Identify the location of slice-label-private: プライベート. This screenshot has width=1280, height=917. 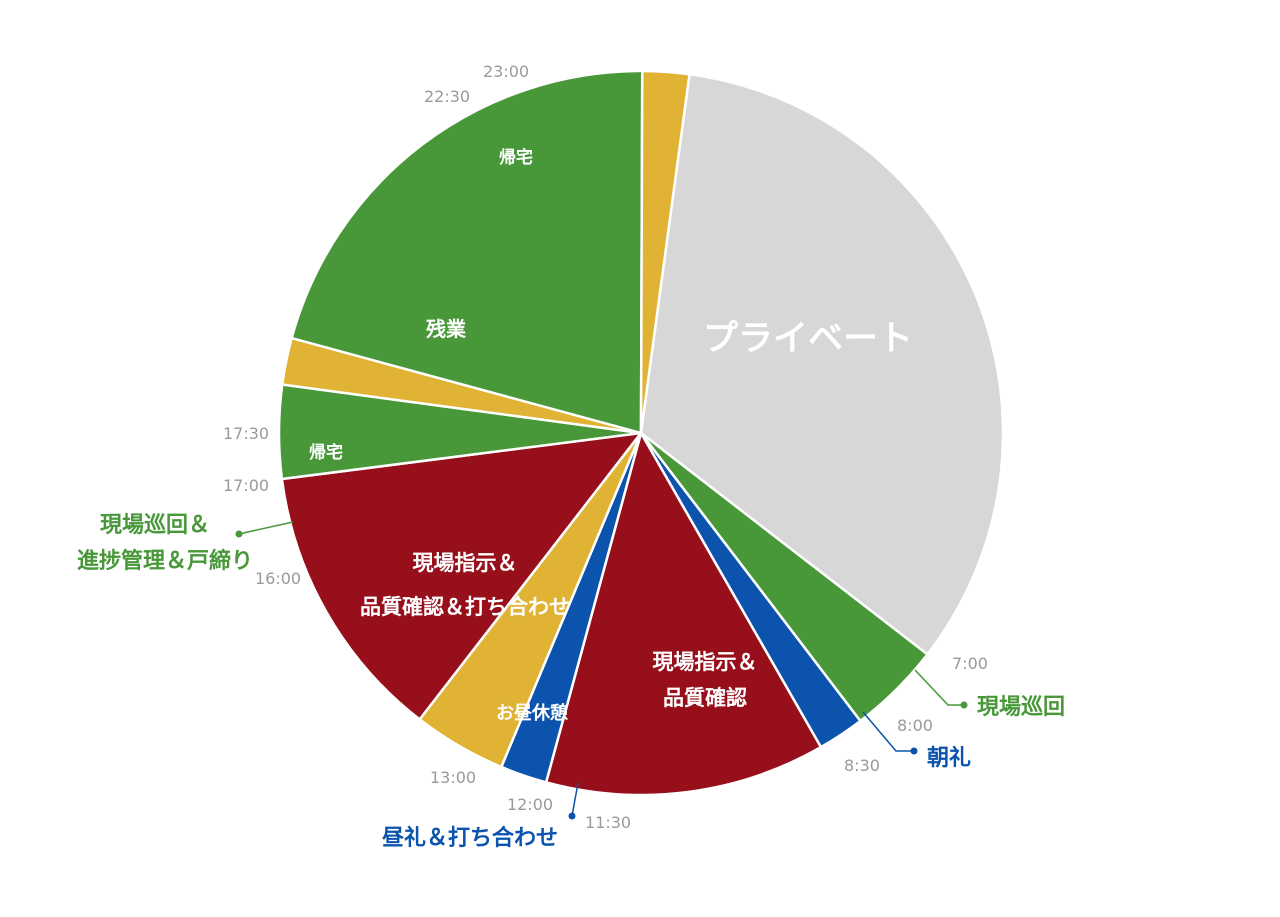
(808, 339).